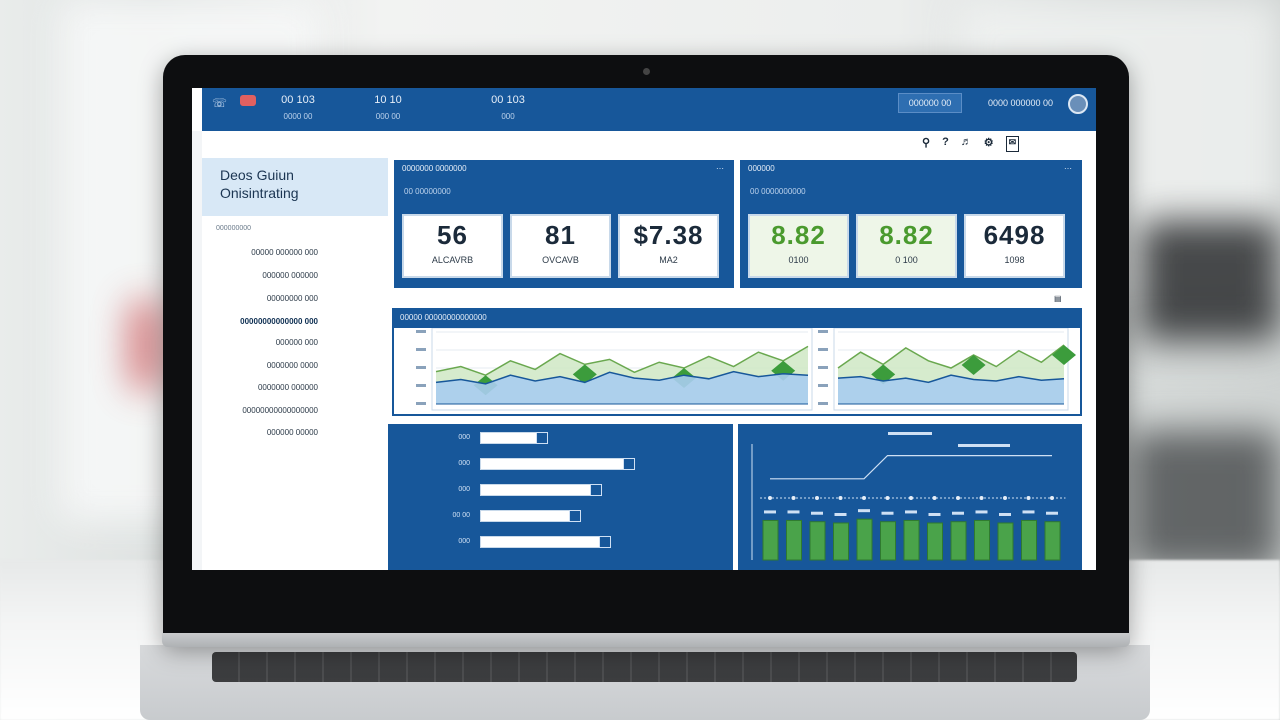  I want to click on sidebar-subtitle: Onisintrating, so click(259, 193).